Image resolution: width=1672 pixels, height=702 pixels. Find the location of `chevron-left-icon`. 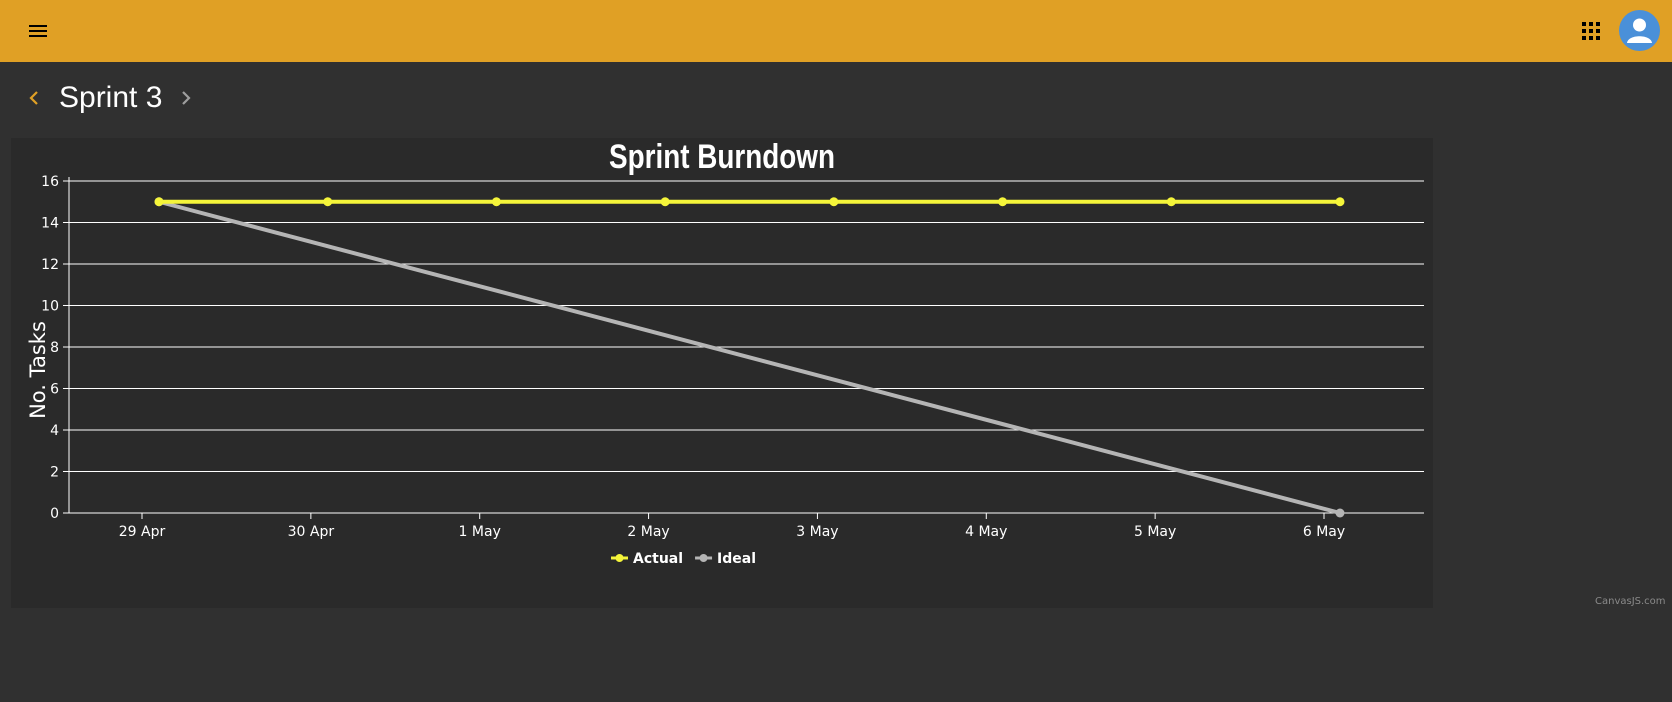

chevron-left-icon is located at coordinates (34, 98).